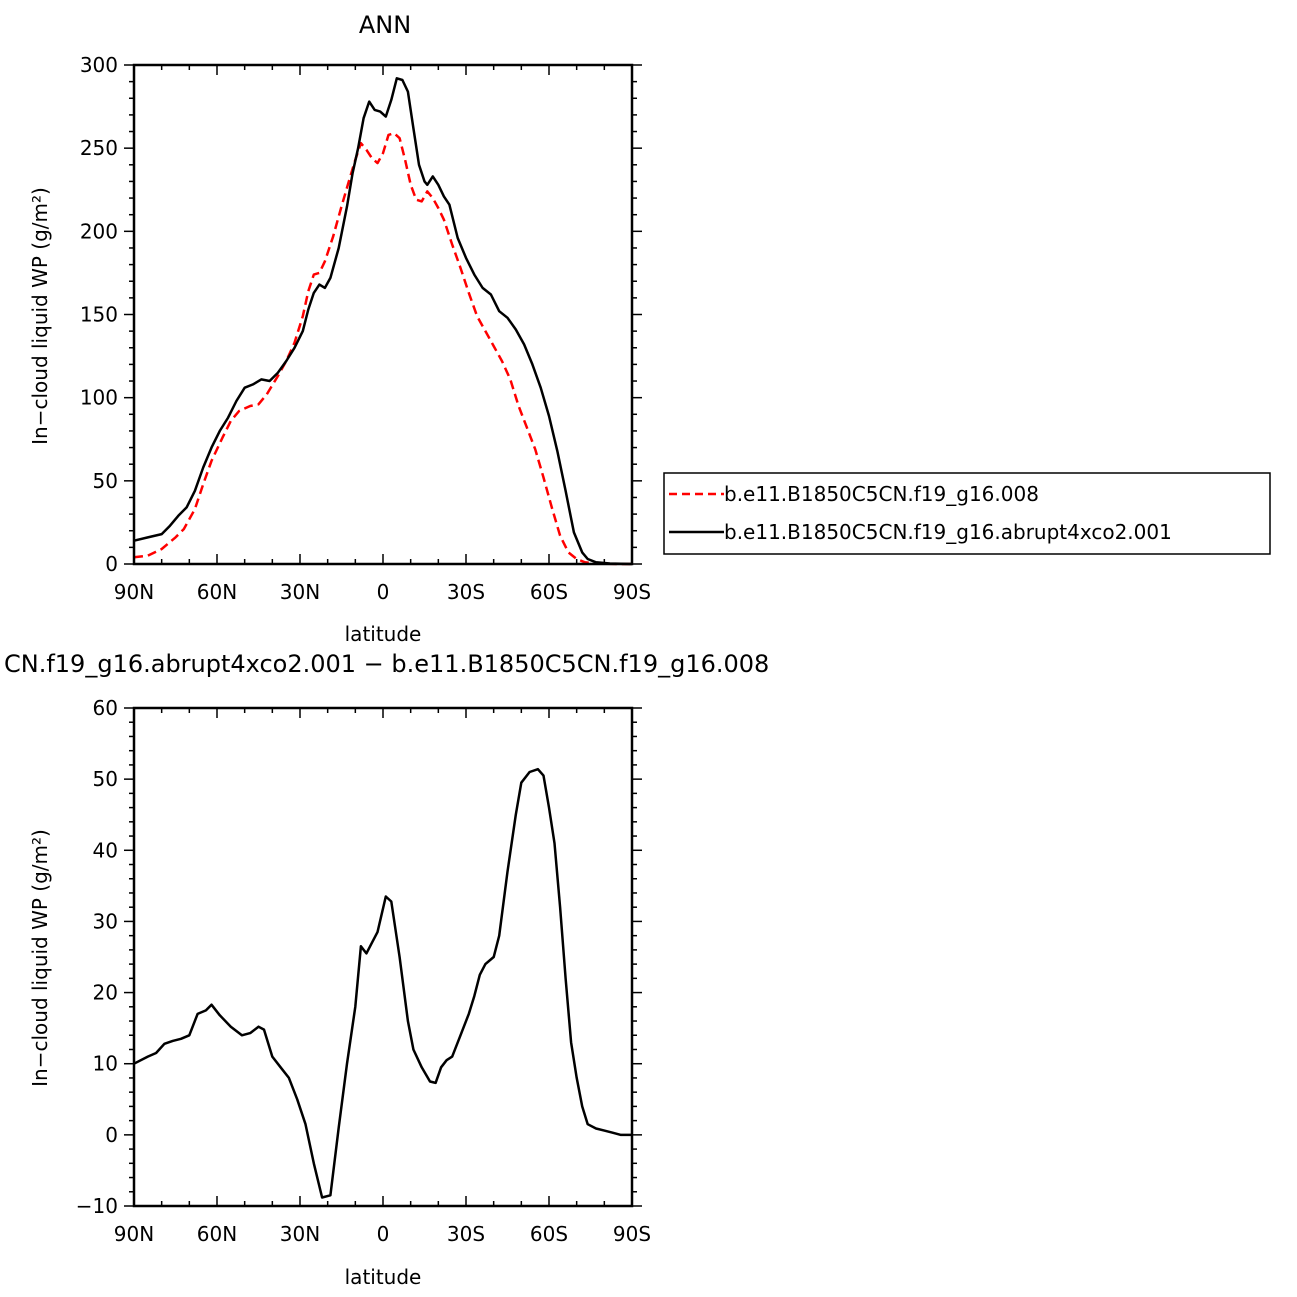 This screenshot has width=1297, height=1297. Describe the element at coordinates (134, 1234) in the screenshot. I see `bottom-x-tick-label: 90N` at that location.